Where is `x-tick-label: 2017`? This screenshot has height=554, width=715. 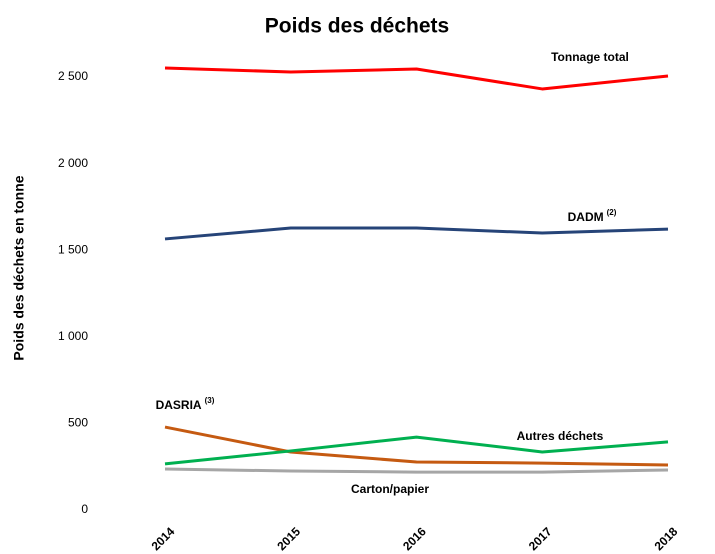
x-tick-label: 2017 is located at coordinates (540, 538).